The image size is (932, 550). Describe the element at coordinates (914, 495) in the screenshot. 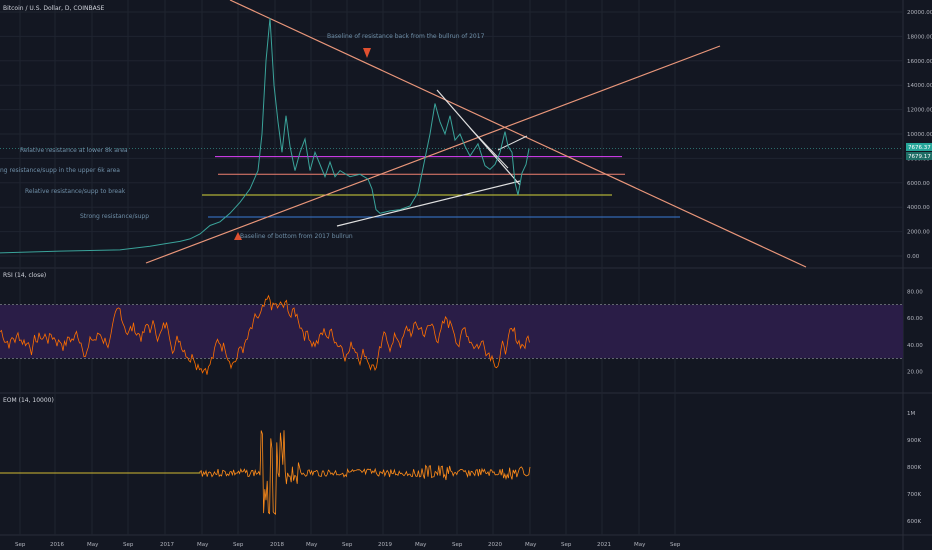

I see `eom-tick-label: 700K` at that location.